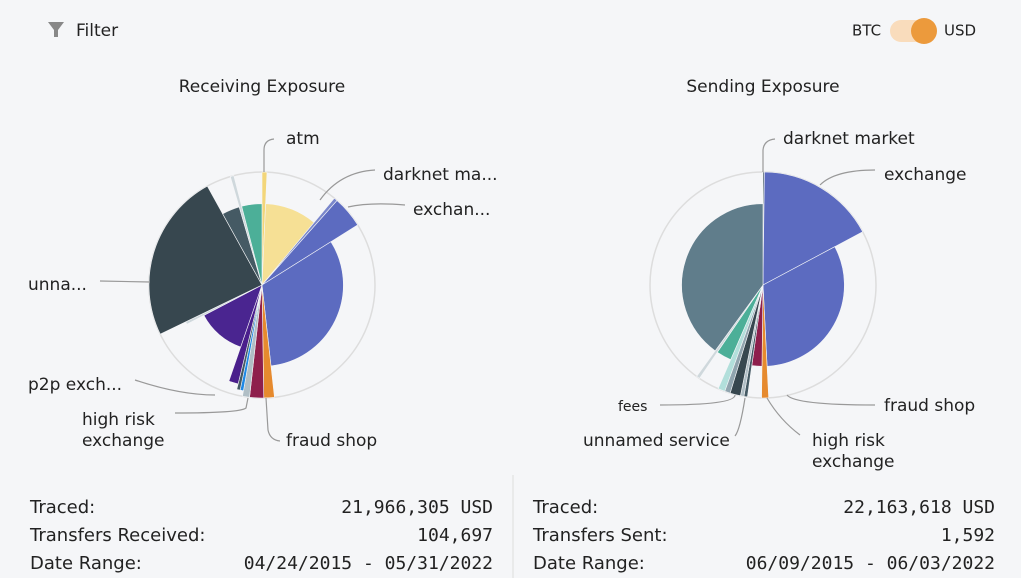 The image size is (1021, 578). I want to click on filter-icon, so click(56, 29).